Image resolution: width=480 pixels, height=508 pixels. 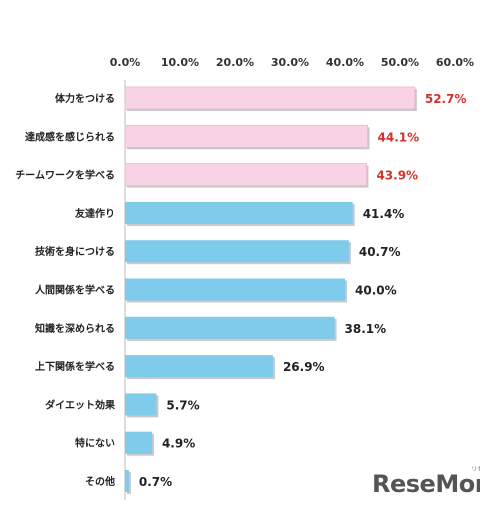 What do you see at coordinates (155, 482) in the screenshot?
I see `value-label: 0.7%` at bounding box center [155, 482].